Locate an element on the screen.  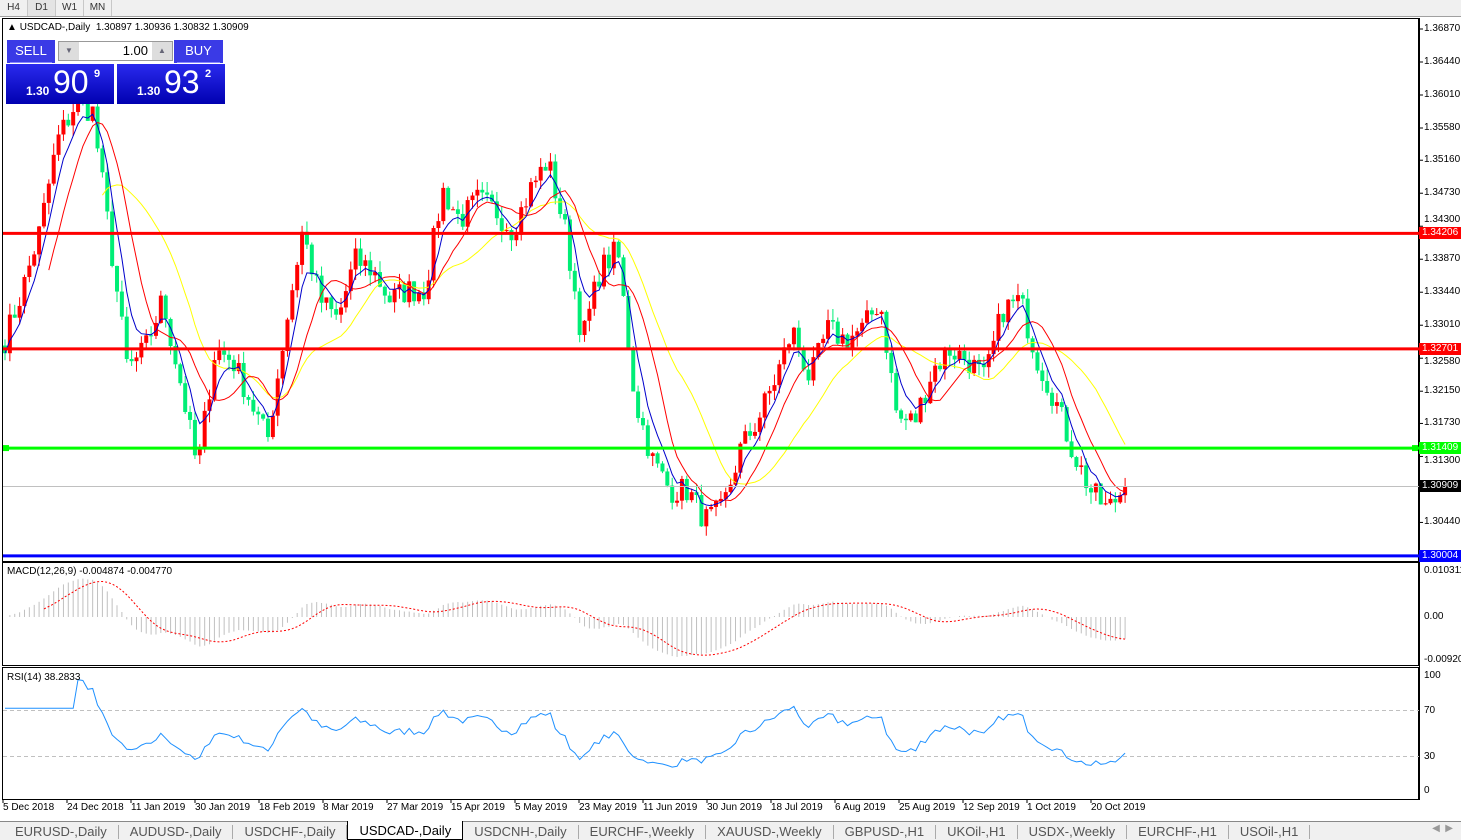
chart-tab: USDCHF-,Daily is located at coordinates (290, 832).